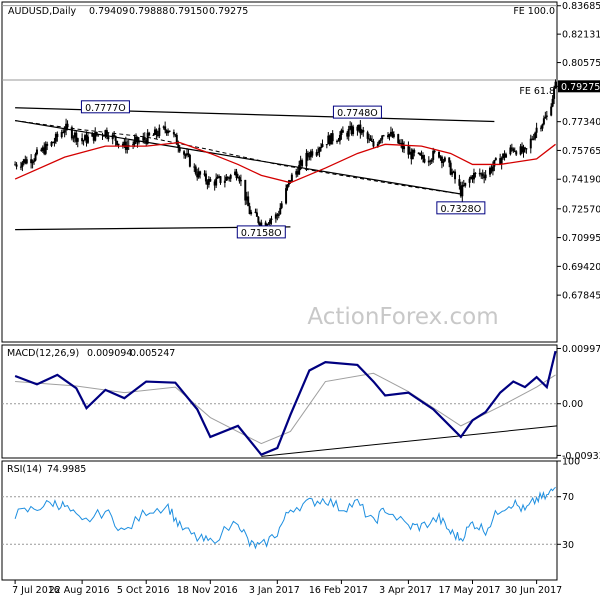 Image resolution: width=600 pixels, height=604 pixels. Describe the element at coordinates (534, 11) in the screenshot. I see `fe100-label: FE 100.0` at that location.